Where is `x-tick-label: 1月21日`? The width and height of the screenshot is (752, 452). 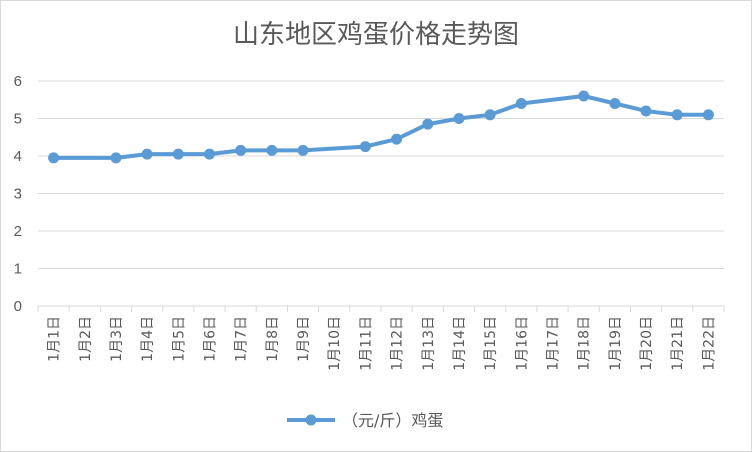
x-tick-label: 1月21日 is located at coordinates (678, 343).